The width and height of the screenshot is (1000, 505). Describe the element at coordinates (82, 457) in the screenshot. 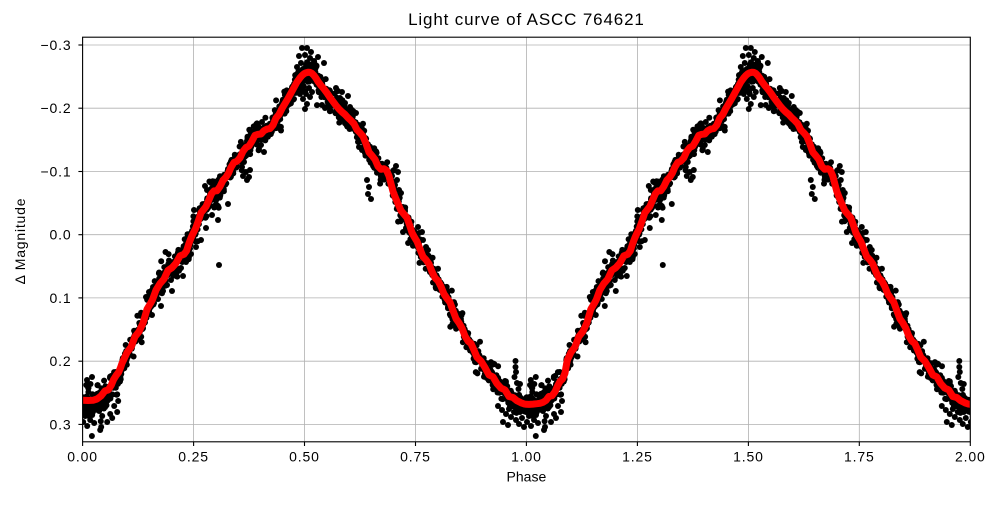

I see `svg-text: 0.00` at that location.